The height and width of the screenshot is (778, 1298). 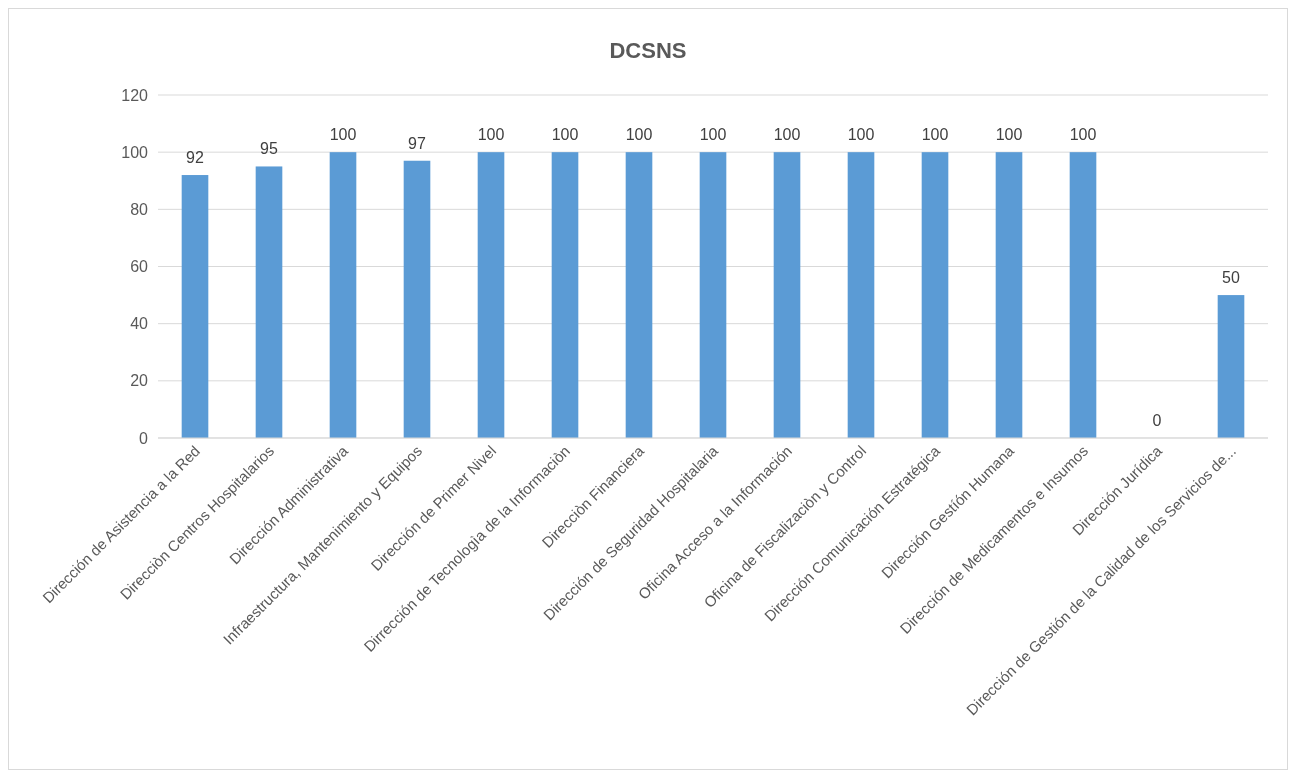 What do you see at coordinates (144, 438) in the screenshot?
I see `y-tick-label: 0` at bounding box center [144, 438].